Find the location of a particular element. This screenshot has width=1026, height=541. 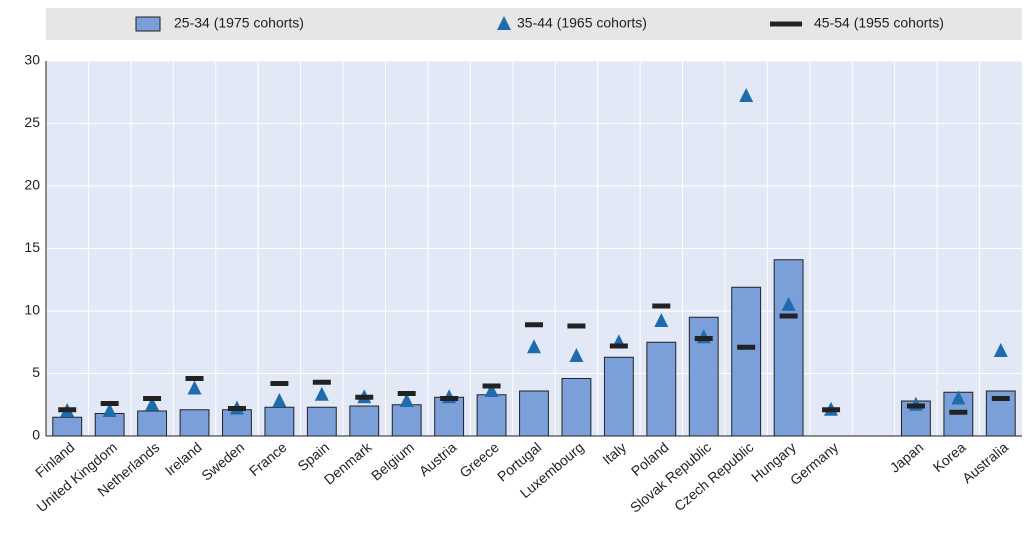

x-tick-label: Japan is located at coordinates (907, 457).